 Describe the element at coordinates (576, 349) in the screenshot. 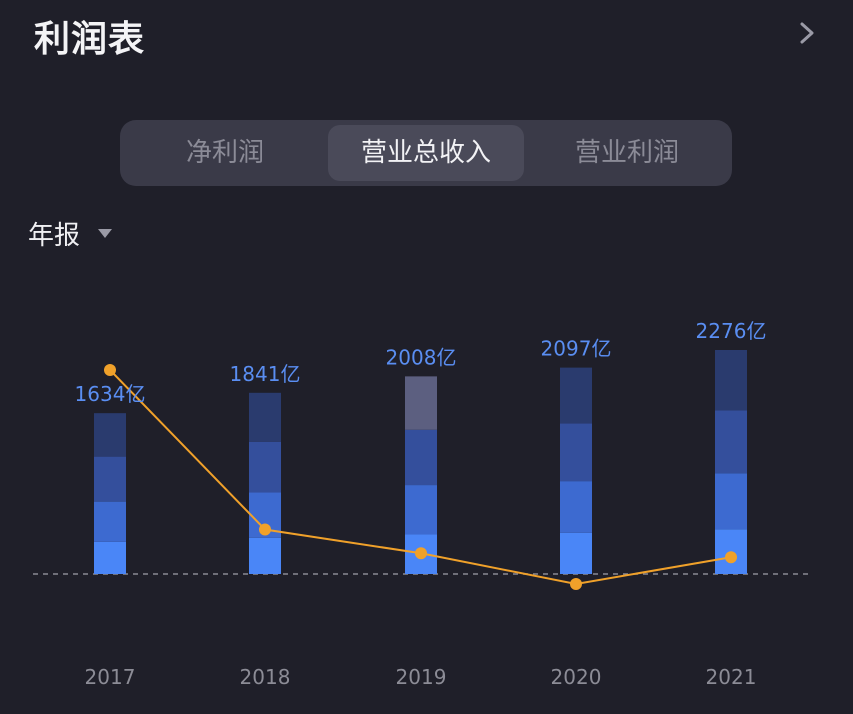

I see `bar-value-label: 2097亿` at that location.